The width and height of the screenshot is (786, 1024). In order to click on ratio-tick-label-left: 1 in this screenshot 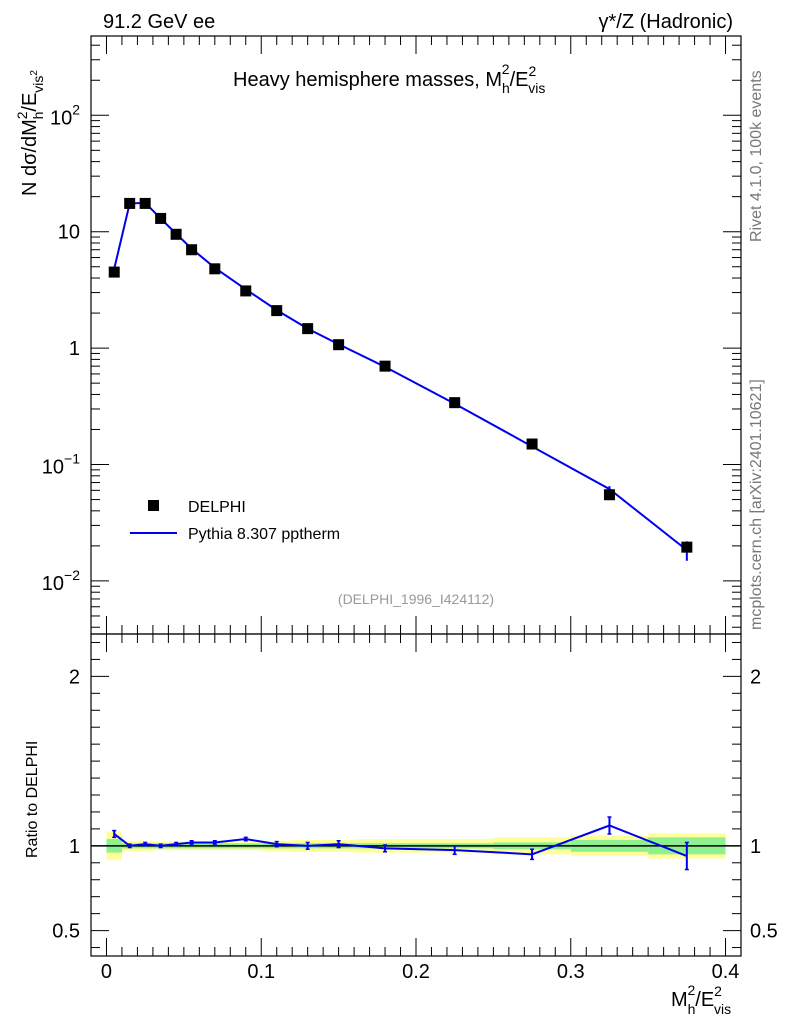, I will do `click(74, 847)`.